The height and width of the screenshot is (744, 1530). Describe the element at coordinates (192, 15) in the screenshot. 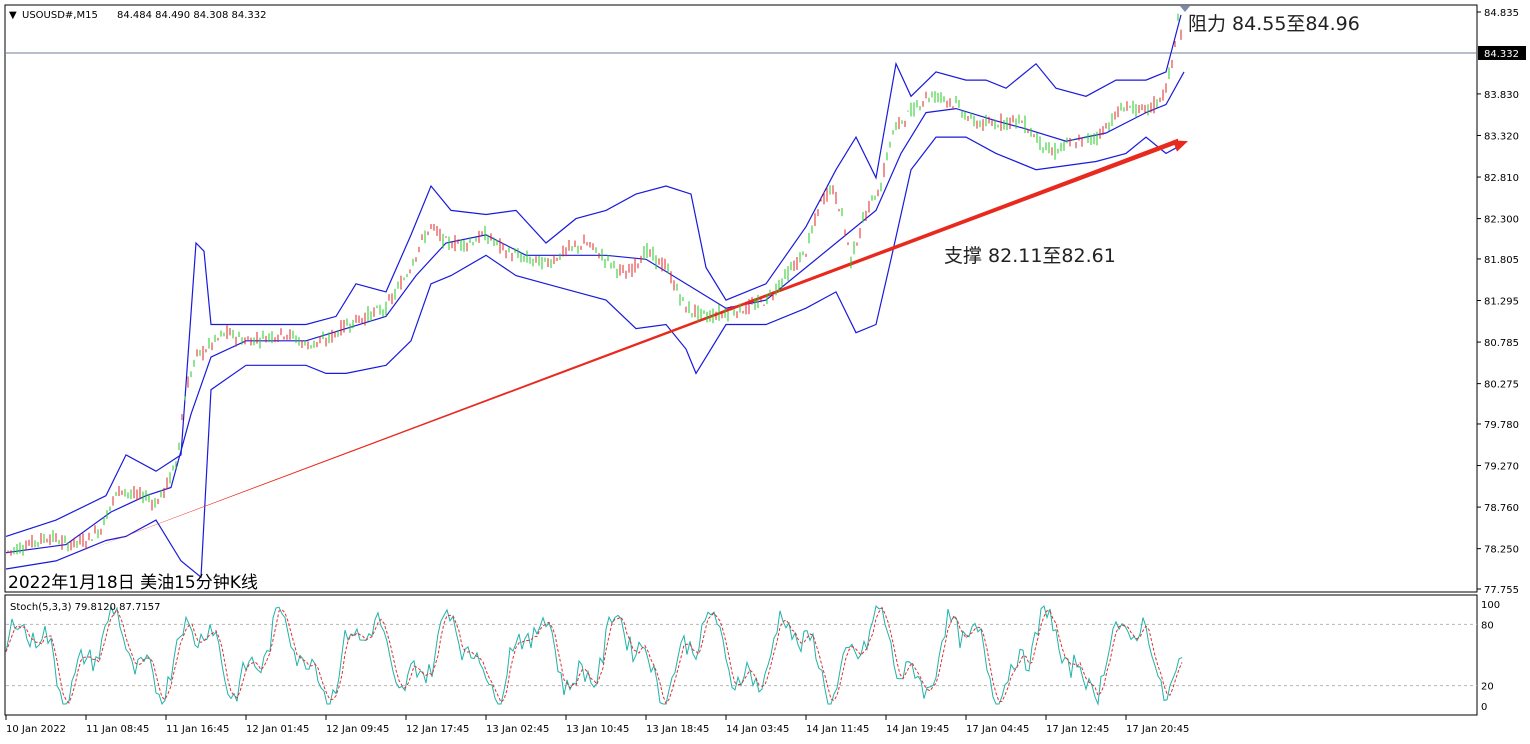

I see `ohlc-readout: 84.484 84.490 84.308 84.332` at that location.